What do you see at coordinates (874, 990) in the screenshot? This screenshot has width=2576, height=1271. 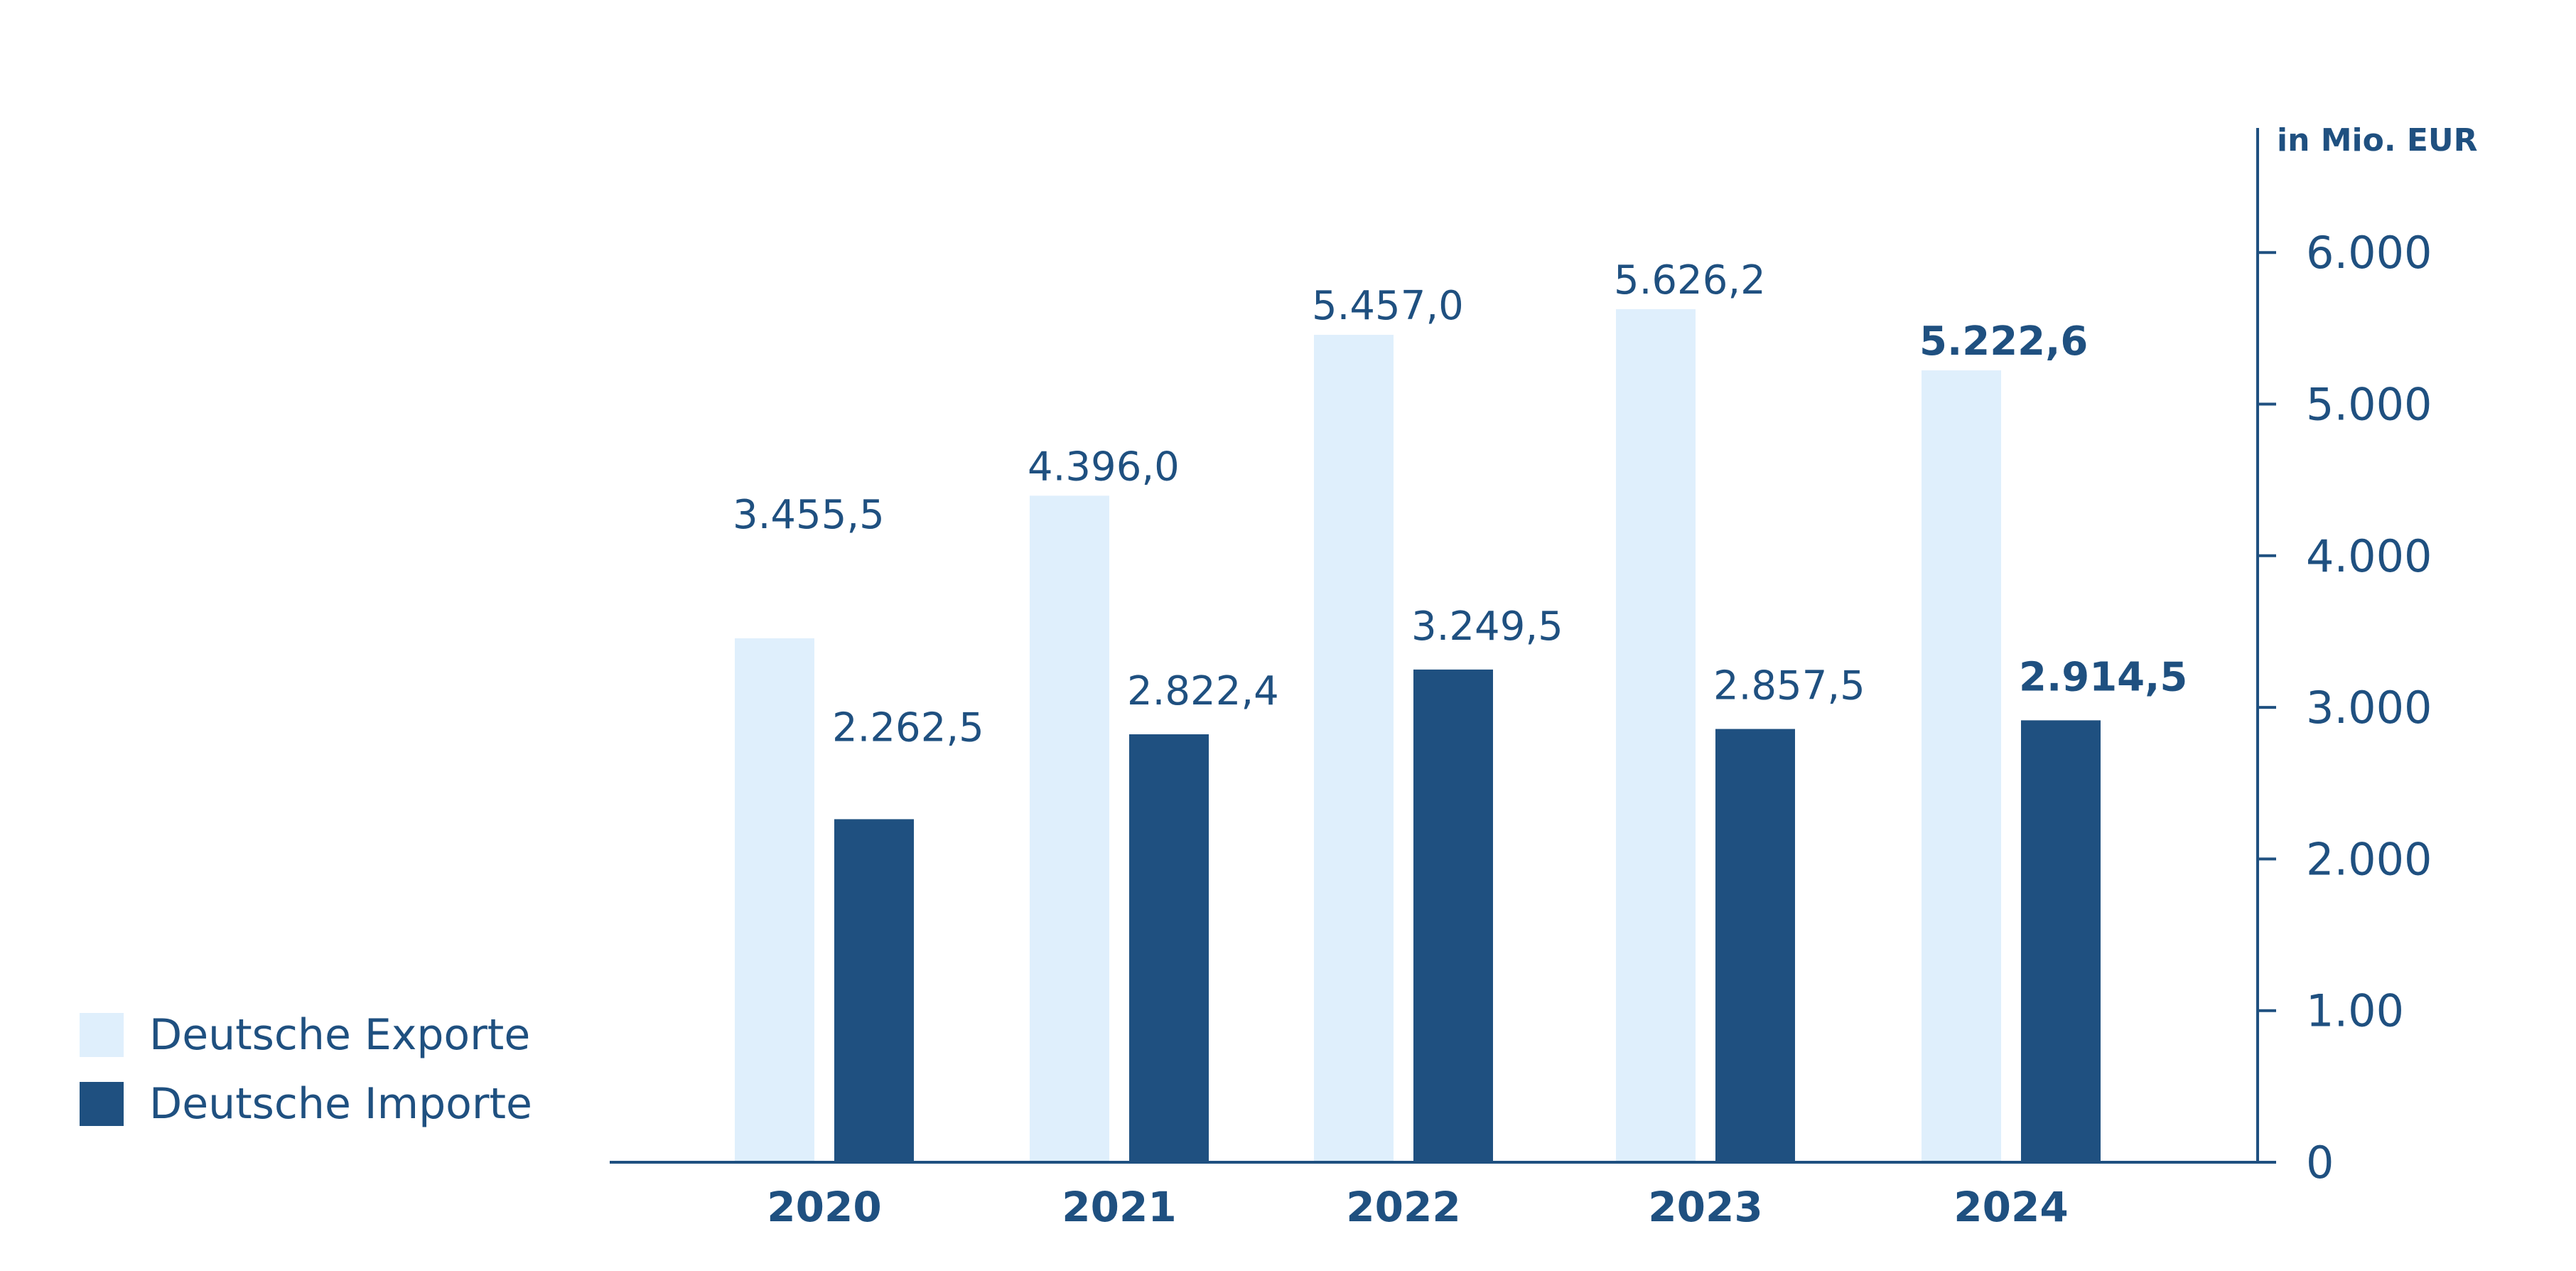 I see `import-bar-2020` at bounding box center [874, 990].